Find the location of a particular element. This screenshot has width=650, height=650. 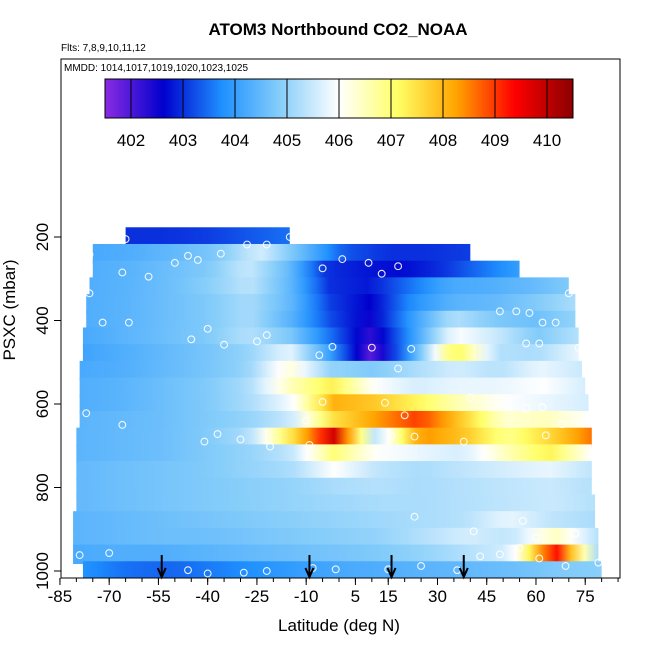

x-tick-label: -70 is located at coordinates (109, 596).